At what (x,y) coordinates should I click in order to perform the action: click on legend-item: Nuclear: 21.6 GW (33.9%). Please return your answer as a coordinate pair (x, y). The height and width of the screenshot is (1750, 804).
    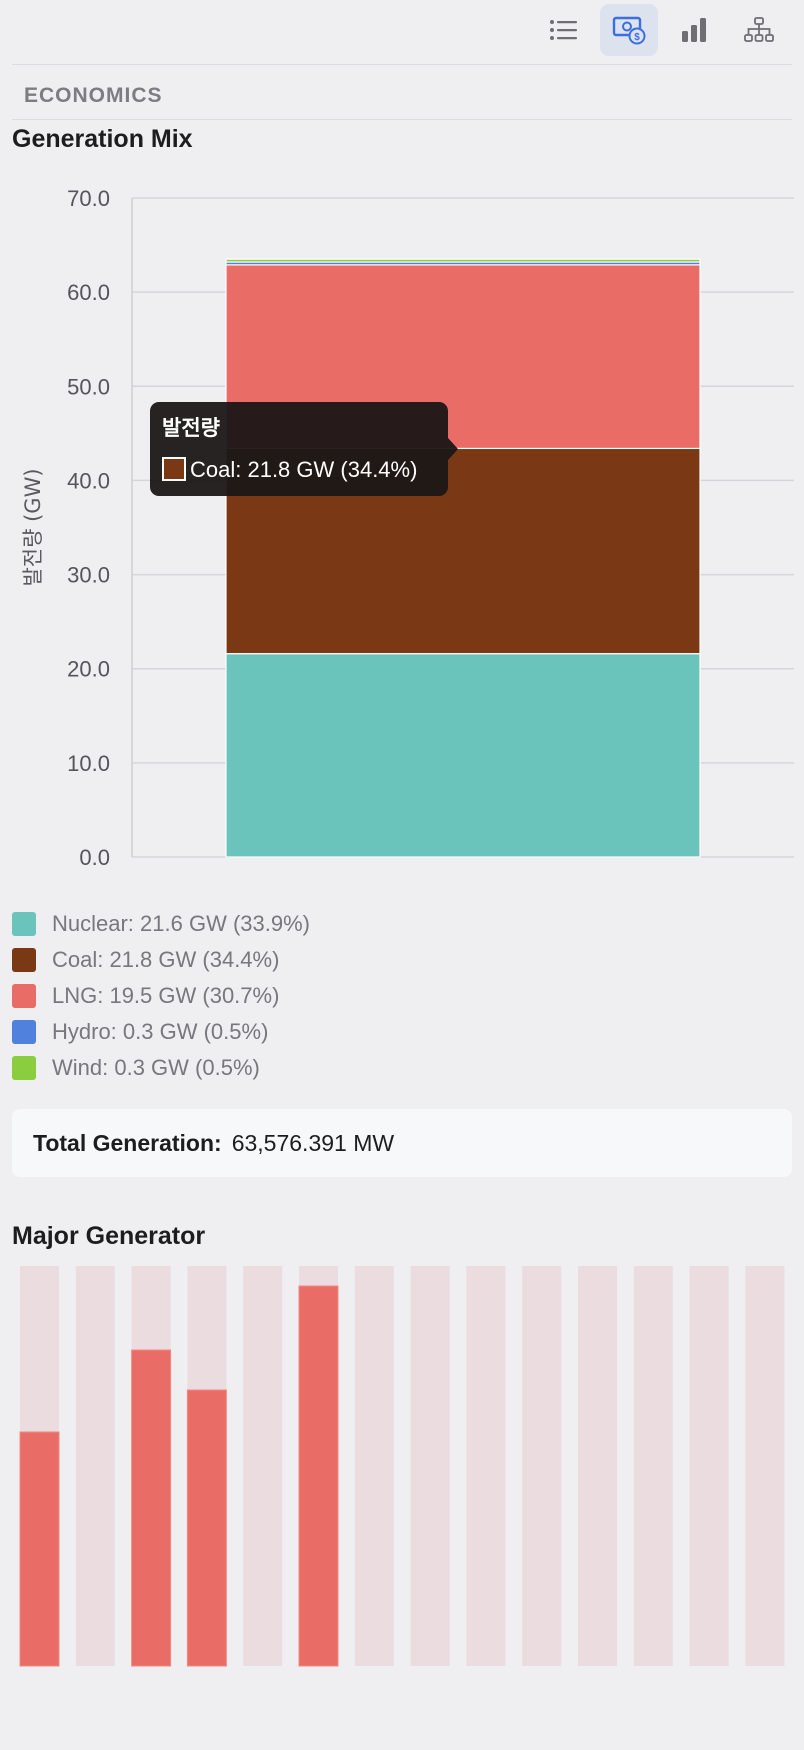
    Looking at the image, I should click on (161, 924).